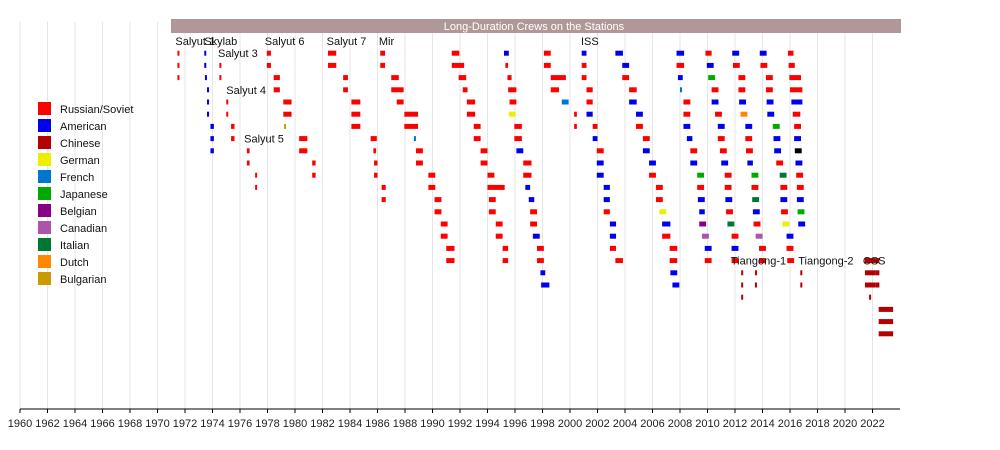  I want to click on x-tick-label: 1984, so click(350, 424).